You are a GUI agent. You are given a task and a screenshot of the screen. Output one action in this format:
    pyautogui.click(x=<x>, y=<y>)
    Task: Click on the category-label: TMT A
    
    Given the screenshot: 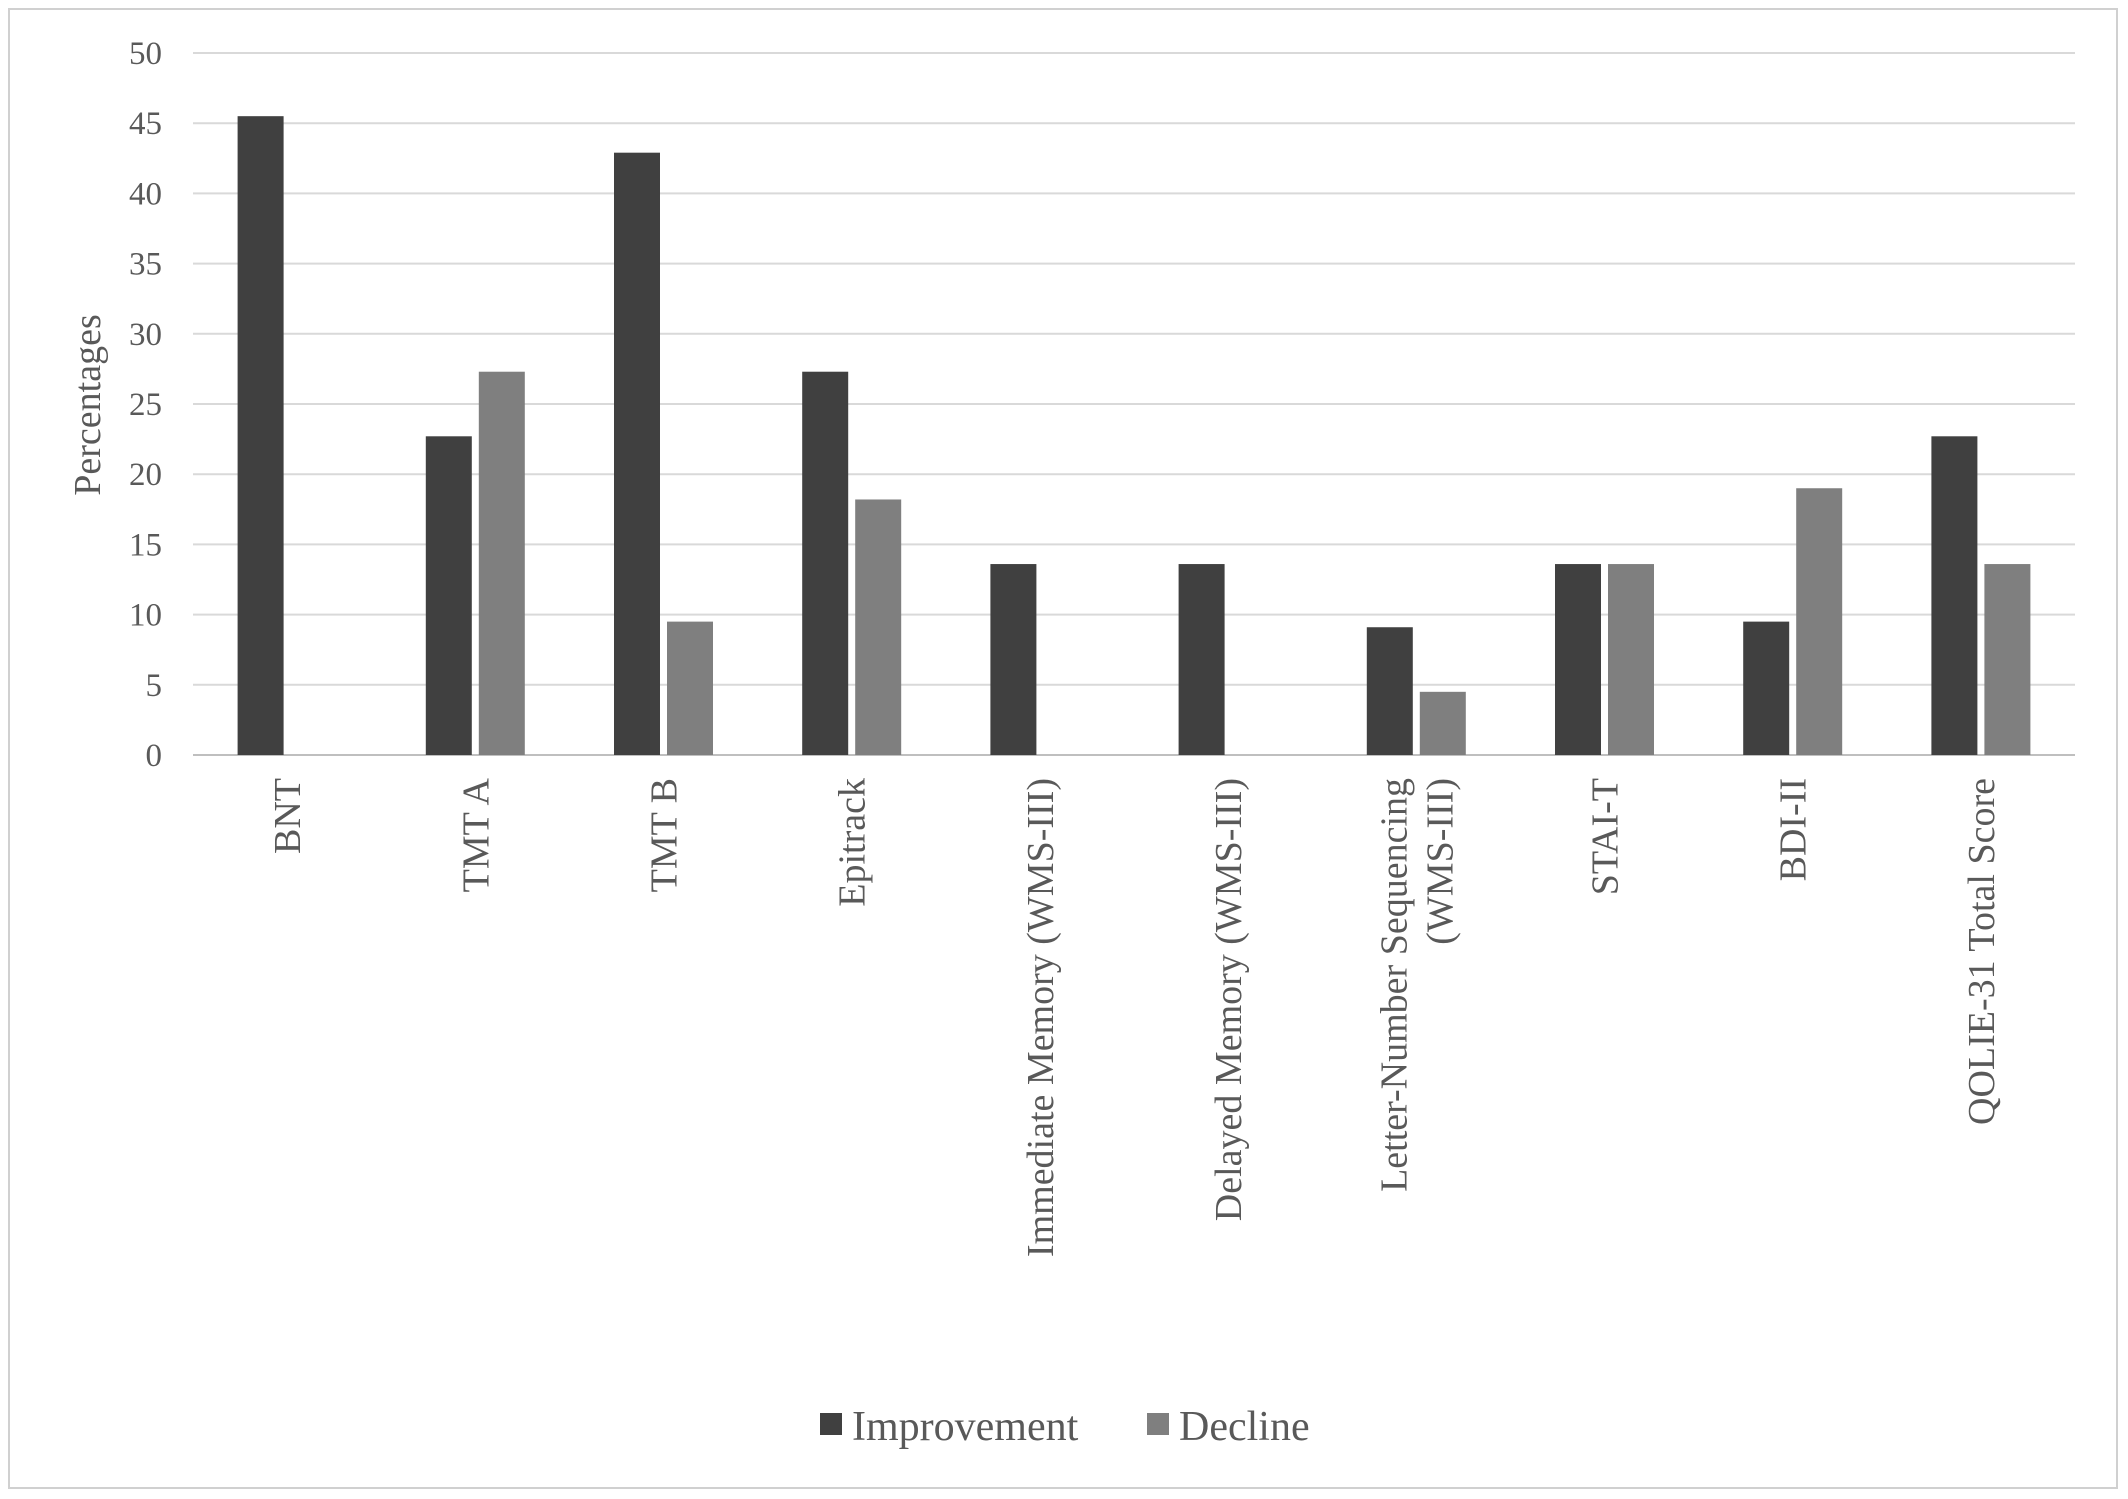 What is the action you would take?
    pyautogui.click(x=476, y=834)
    